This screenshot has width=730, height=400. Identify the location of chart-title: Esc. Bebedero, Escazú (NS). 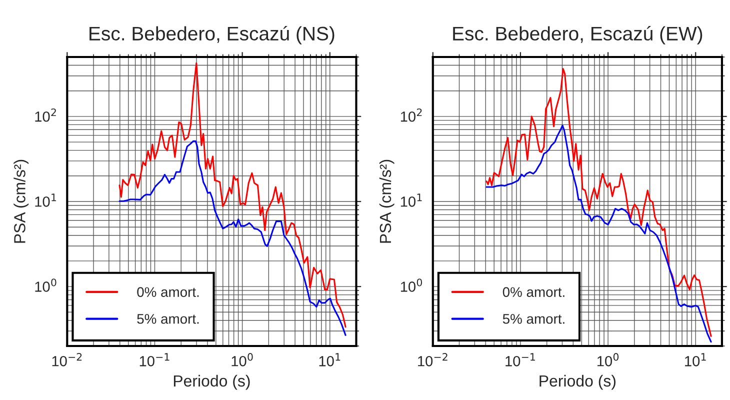
(212, 35).